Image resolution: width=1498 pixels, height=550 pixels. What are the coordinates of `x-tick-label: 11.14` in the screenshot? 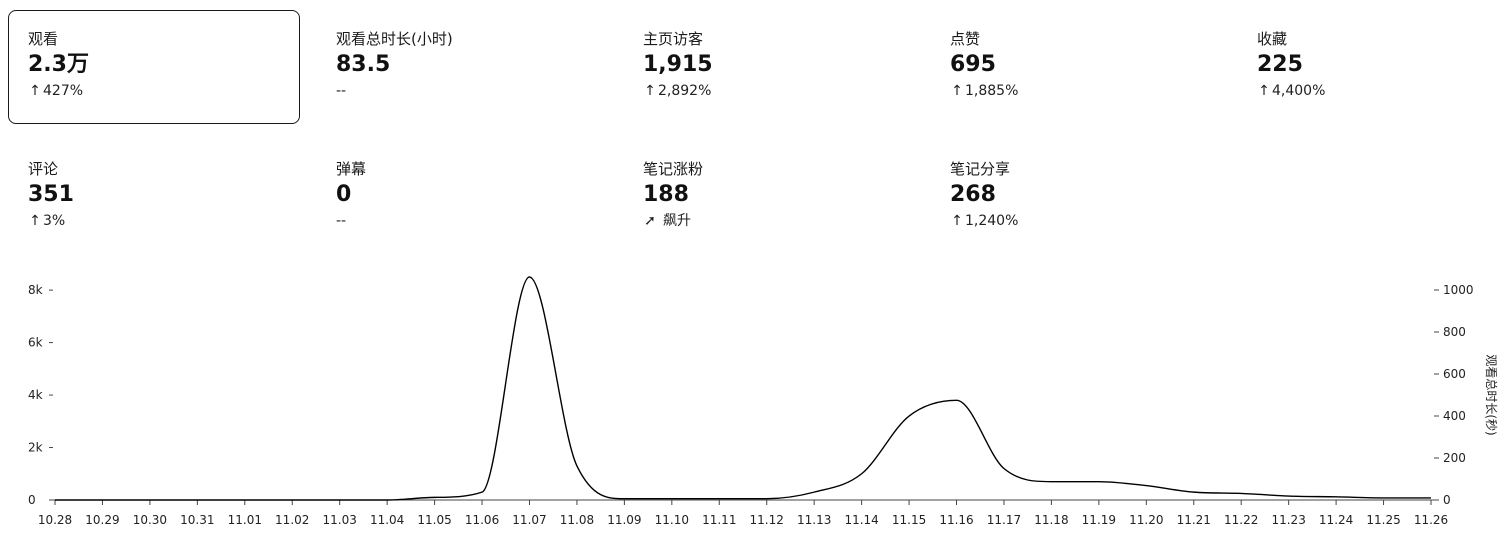 It's located at (861, 520).